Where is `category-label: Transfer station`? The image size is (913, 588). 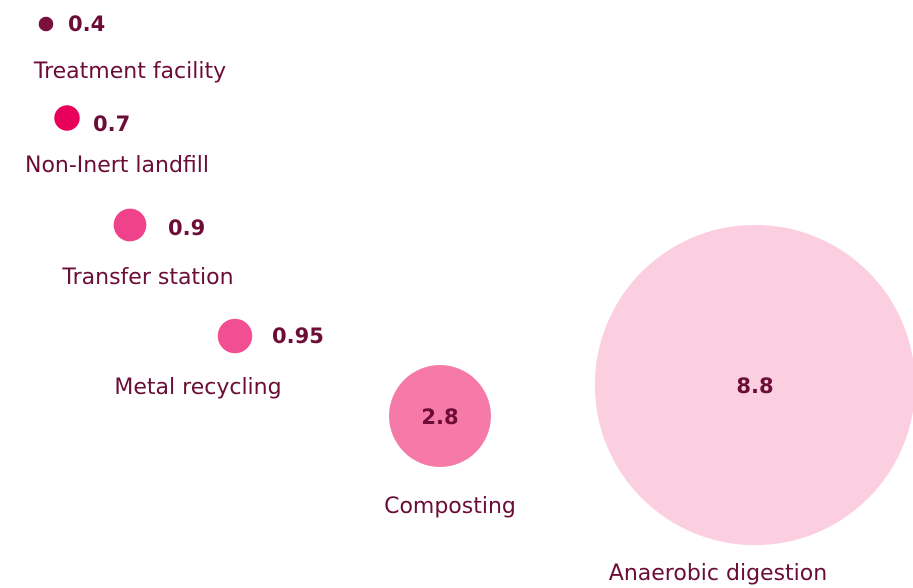
category-label: Transfer station is located at coordinates (147, 277).